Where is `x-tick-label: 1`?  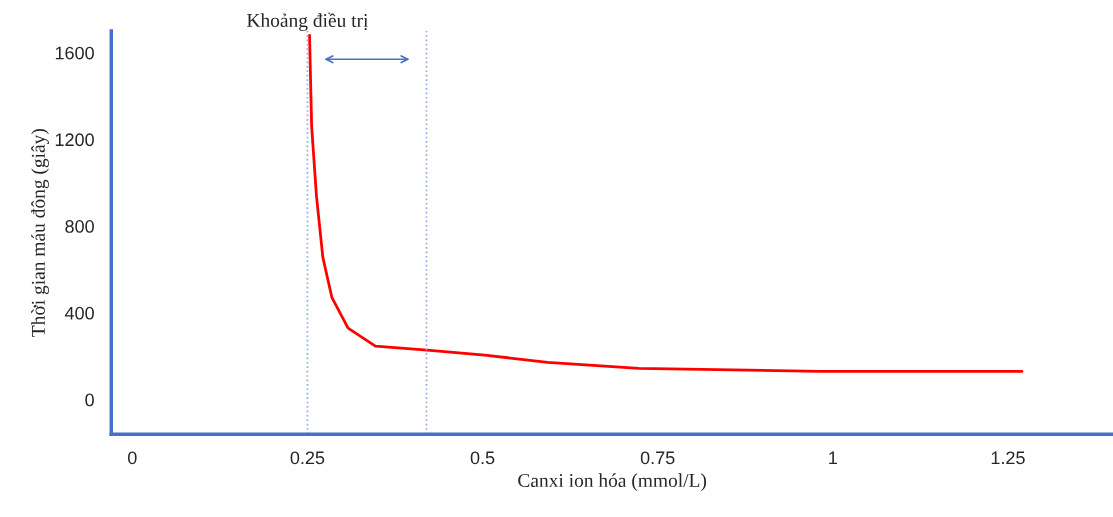
x-tick-label: 1 is located at coordinates (833, 458).